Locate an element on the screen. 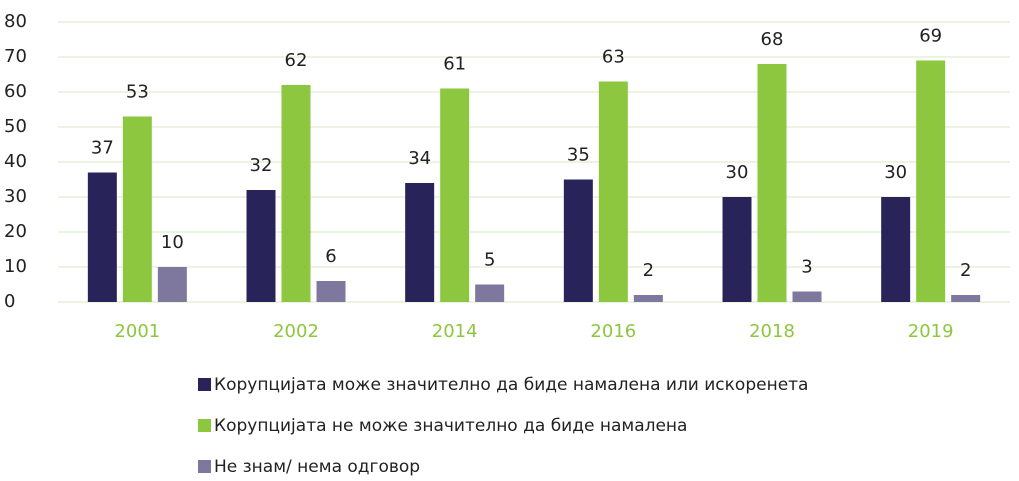 The image size is (1019, 481). y-tick-label: 50 is located at coordinates (15, 126).